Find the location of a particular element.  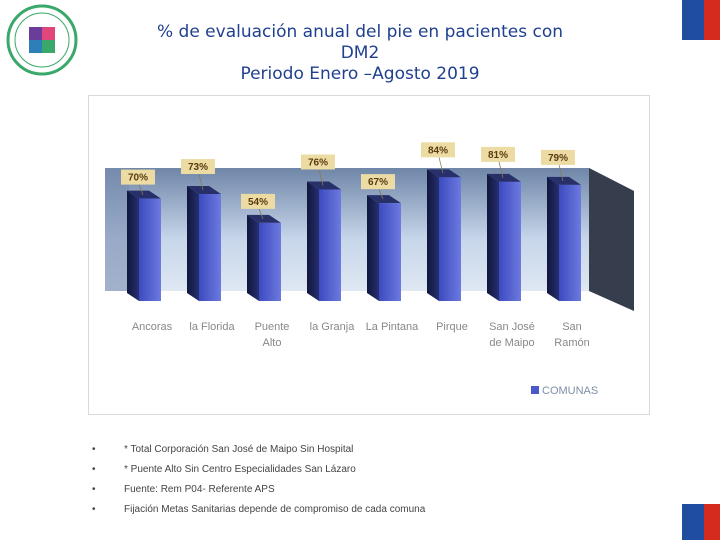

category-label: la Florida is located at coordinates (212, 327).